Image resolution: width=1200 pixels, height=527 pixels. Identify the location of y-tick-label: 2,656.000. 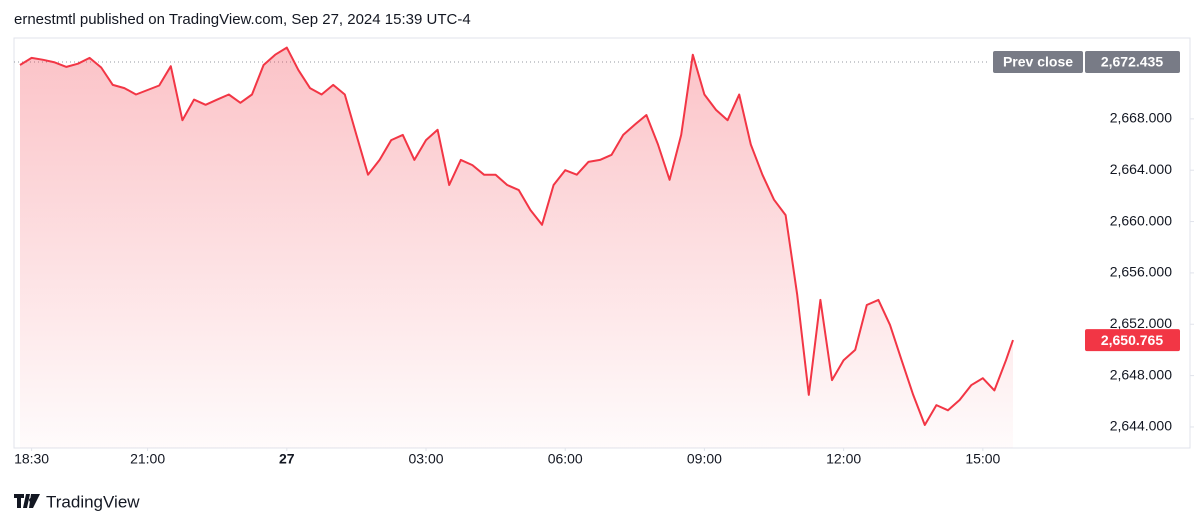
(1141, 272).